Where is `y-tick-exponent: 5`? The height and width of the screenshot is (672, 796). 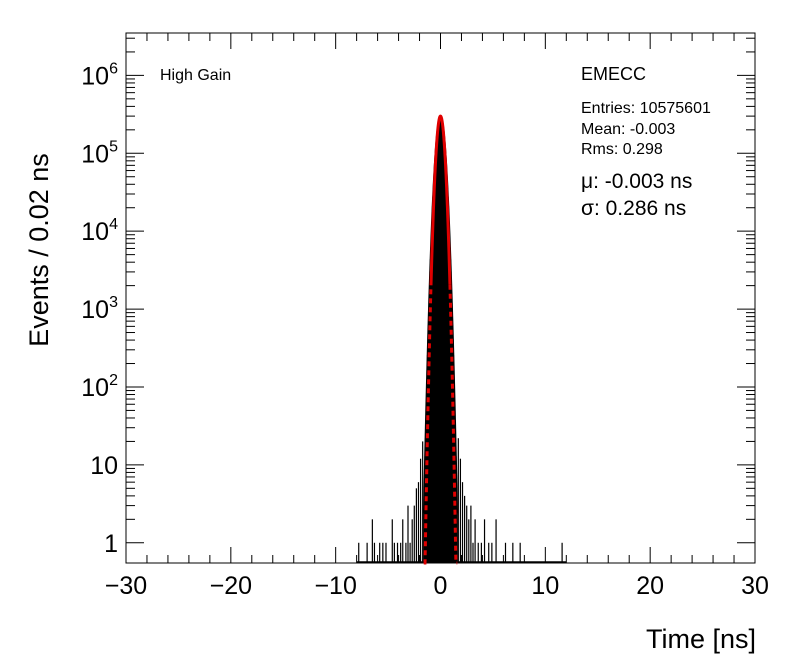
y-tick-exponent: 5 is located at coordinates (113, 146).